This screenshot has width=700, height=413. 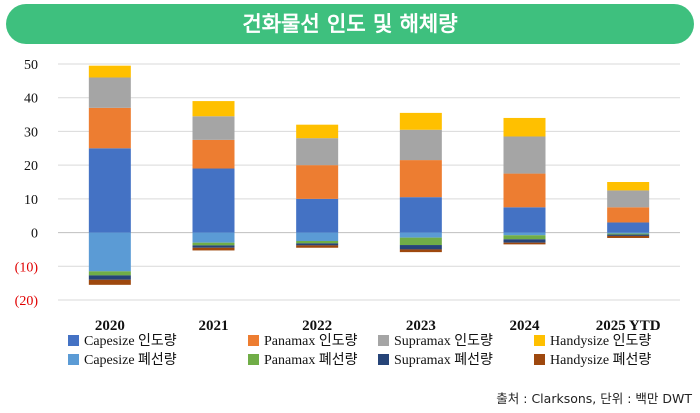 I want to click on chart-title: 건화물선 인도 및 해체량, so click(x=350, y=24).